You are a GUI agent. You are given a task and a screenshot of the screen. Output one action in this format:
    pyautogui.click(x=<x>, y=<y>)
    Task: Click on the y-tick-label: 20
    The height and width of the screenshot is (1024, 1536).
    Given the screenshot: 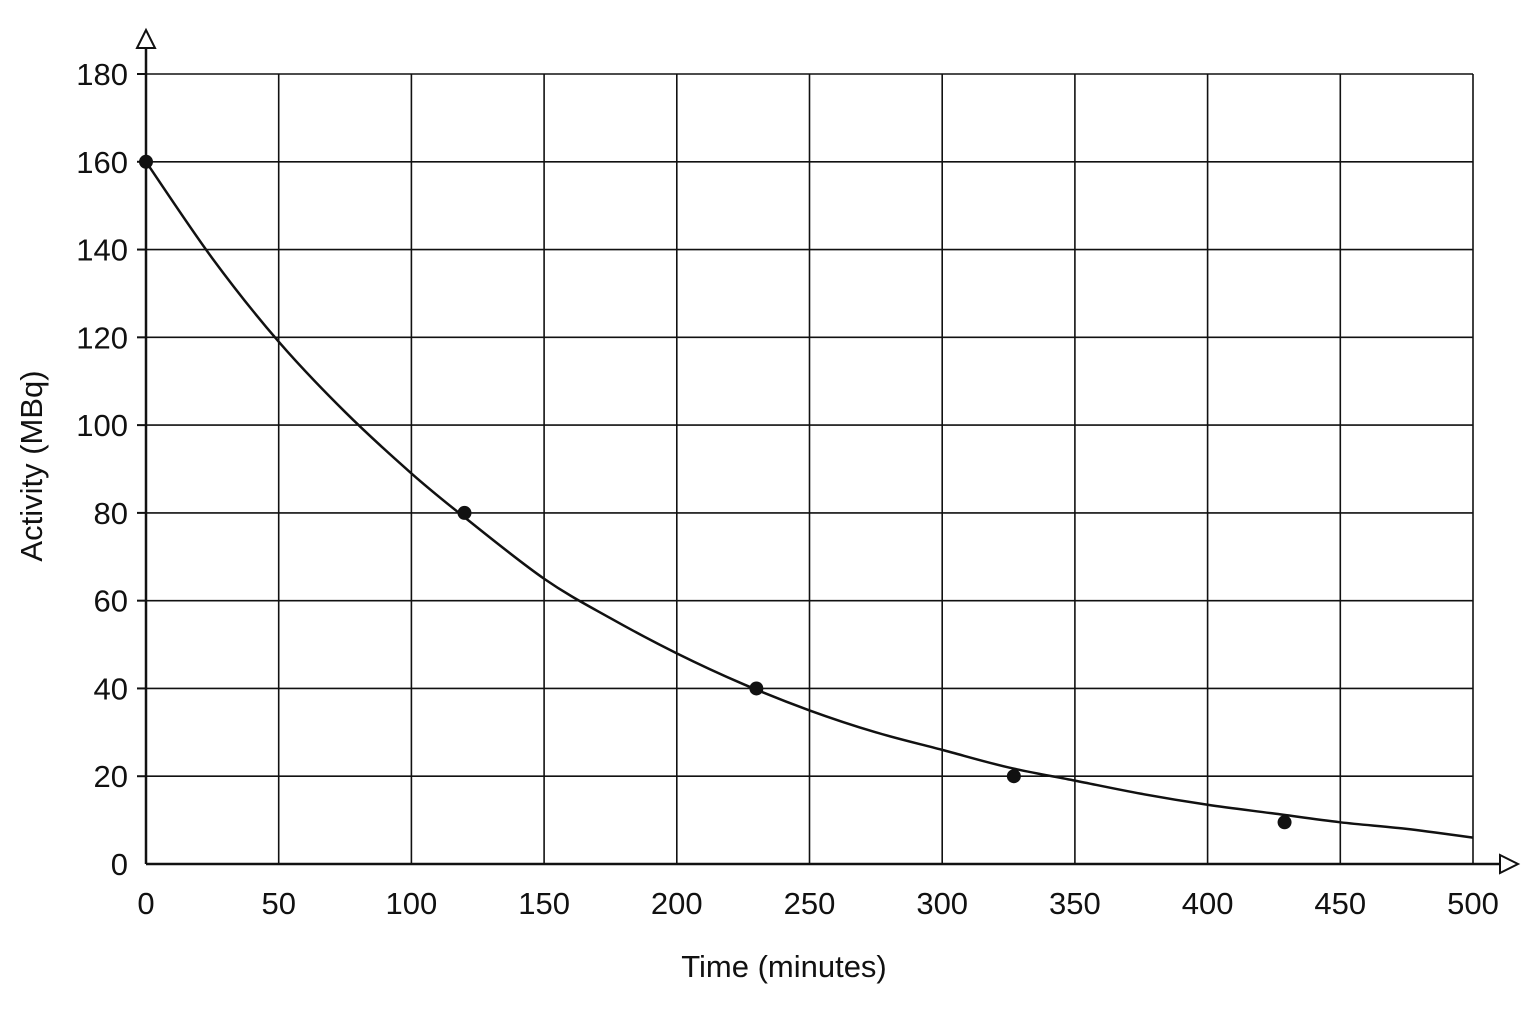 What is the action you would take?
    pyautogui.click(x=111, y=776)
    